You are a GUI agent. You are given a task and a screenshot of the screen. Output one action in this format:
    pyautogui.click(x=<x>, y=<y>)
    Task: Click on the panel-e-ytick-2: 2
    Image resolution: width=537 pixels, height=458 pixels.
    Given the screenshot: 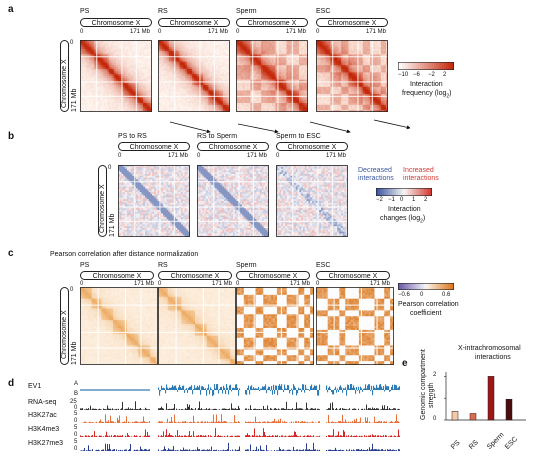 What is the action you would take?
    pyautogui.click(x=435, y=375)
    